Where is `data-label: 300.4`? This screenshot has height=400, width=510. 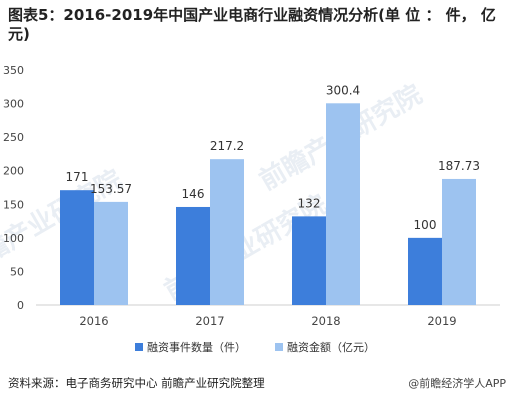 data-label: 300.4 is located at coordinates (343, 90).